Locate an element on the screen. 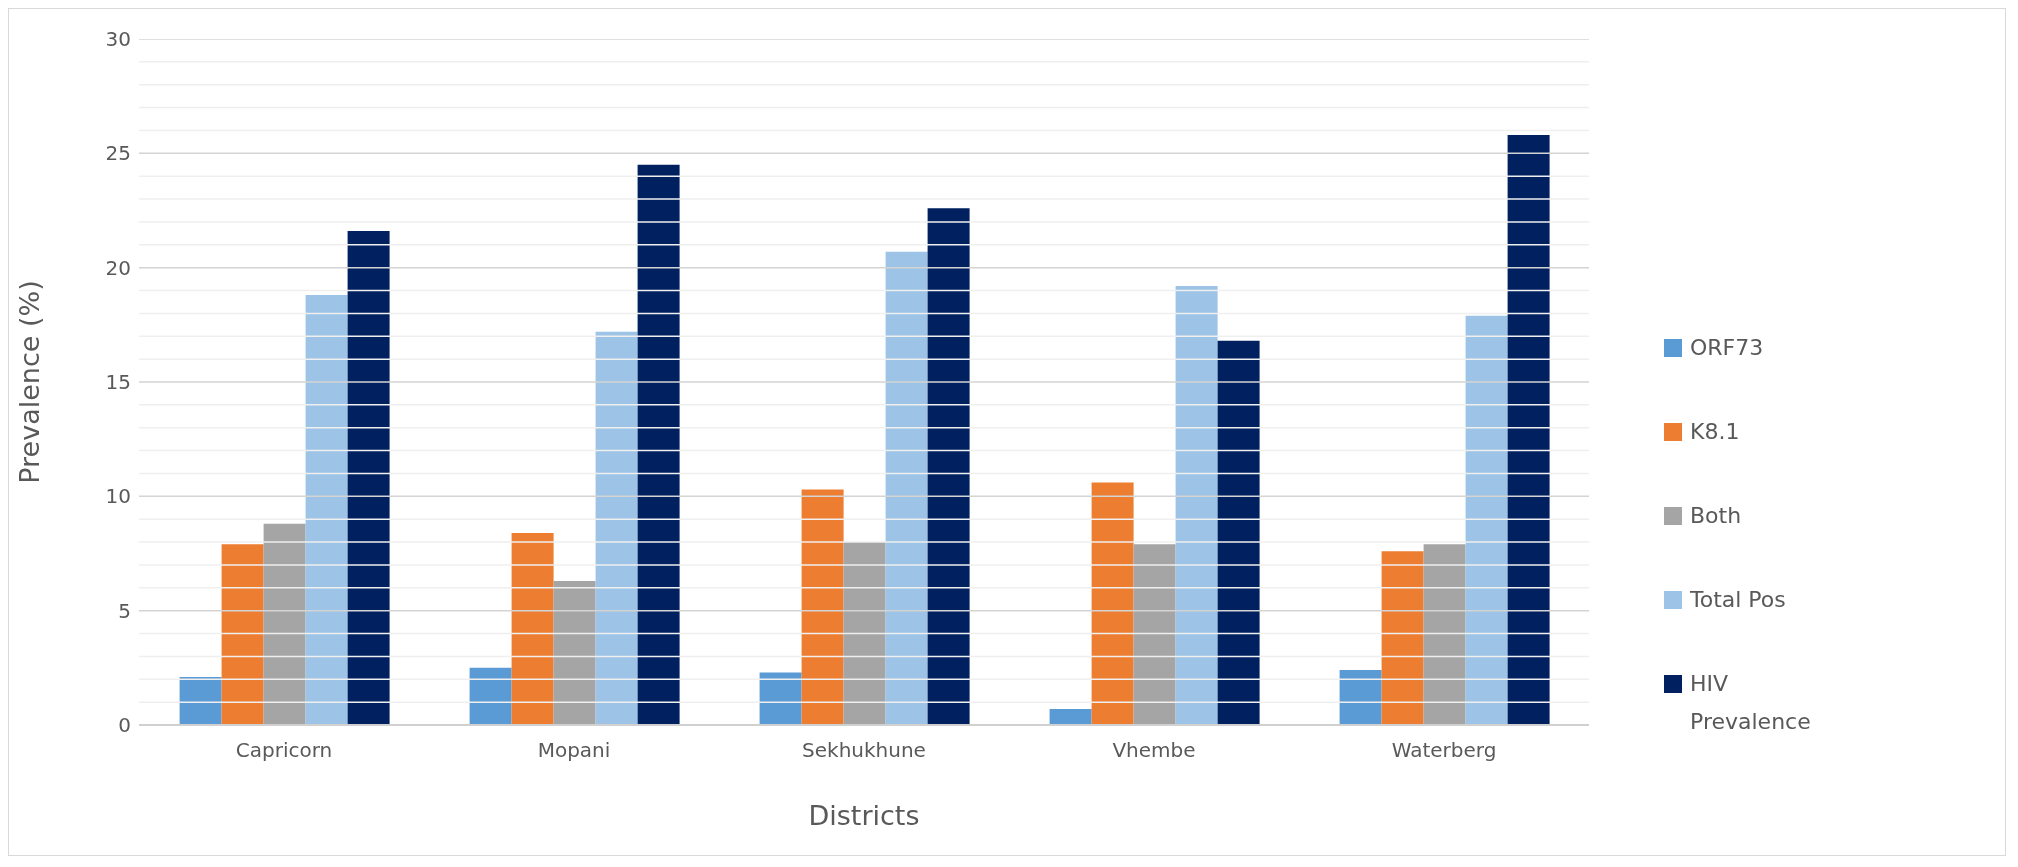 The height and width of the screenshot is (867, 2018). y-tick-label: 10 is located at coordinates (118, 496).